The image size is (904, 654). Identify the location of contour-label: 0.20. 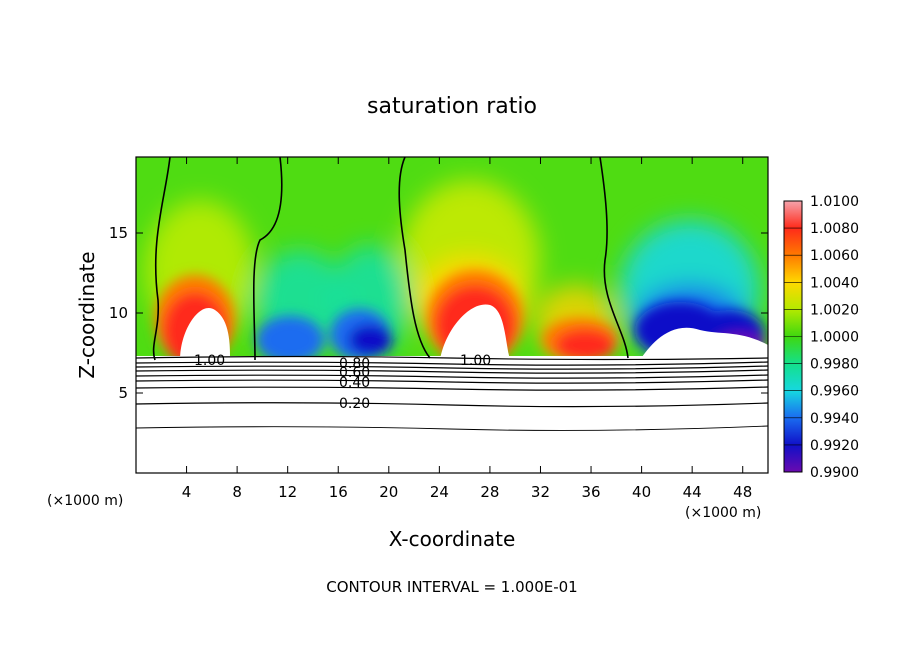
(354, 404).